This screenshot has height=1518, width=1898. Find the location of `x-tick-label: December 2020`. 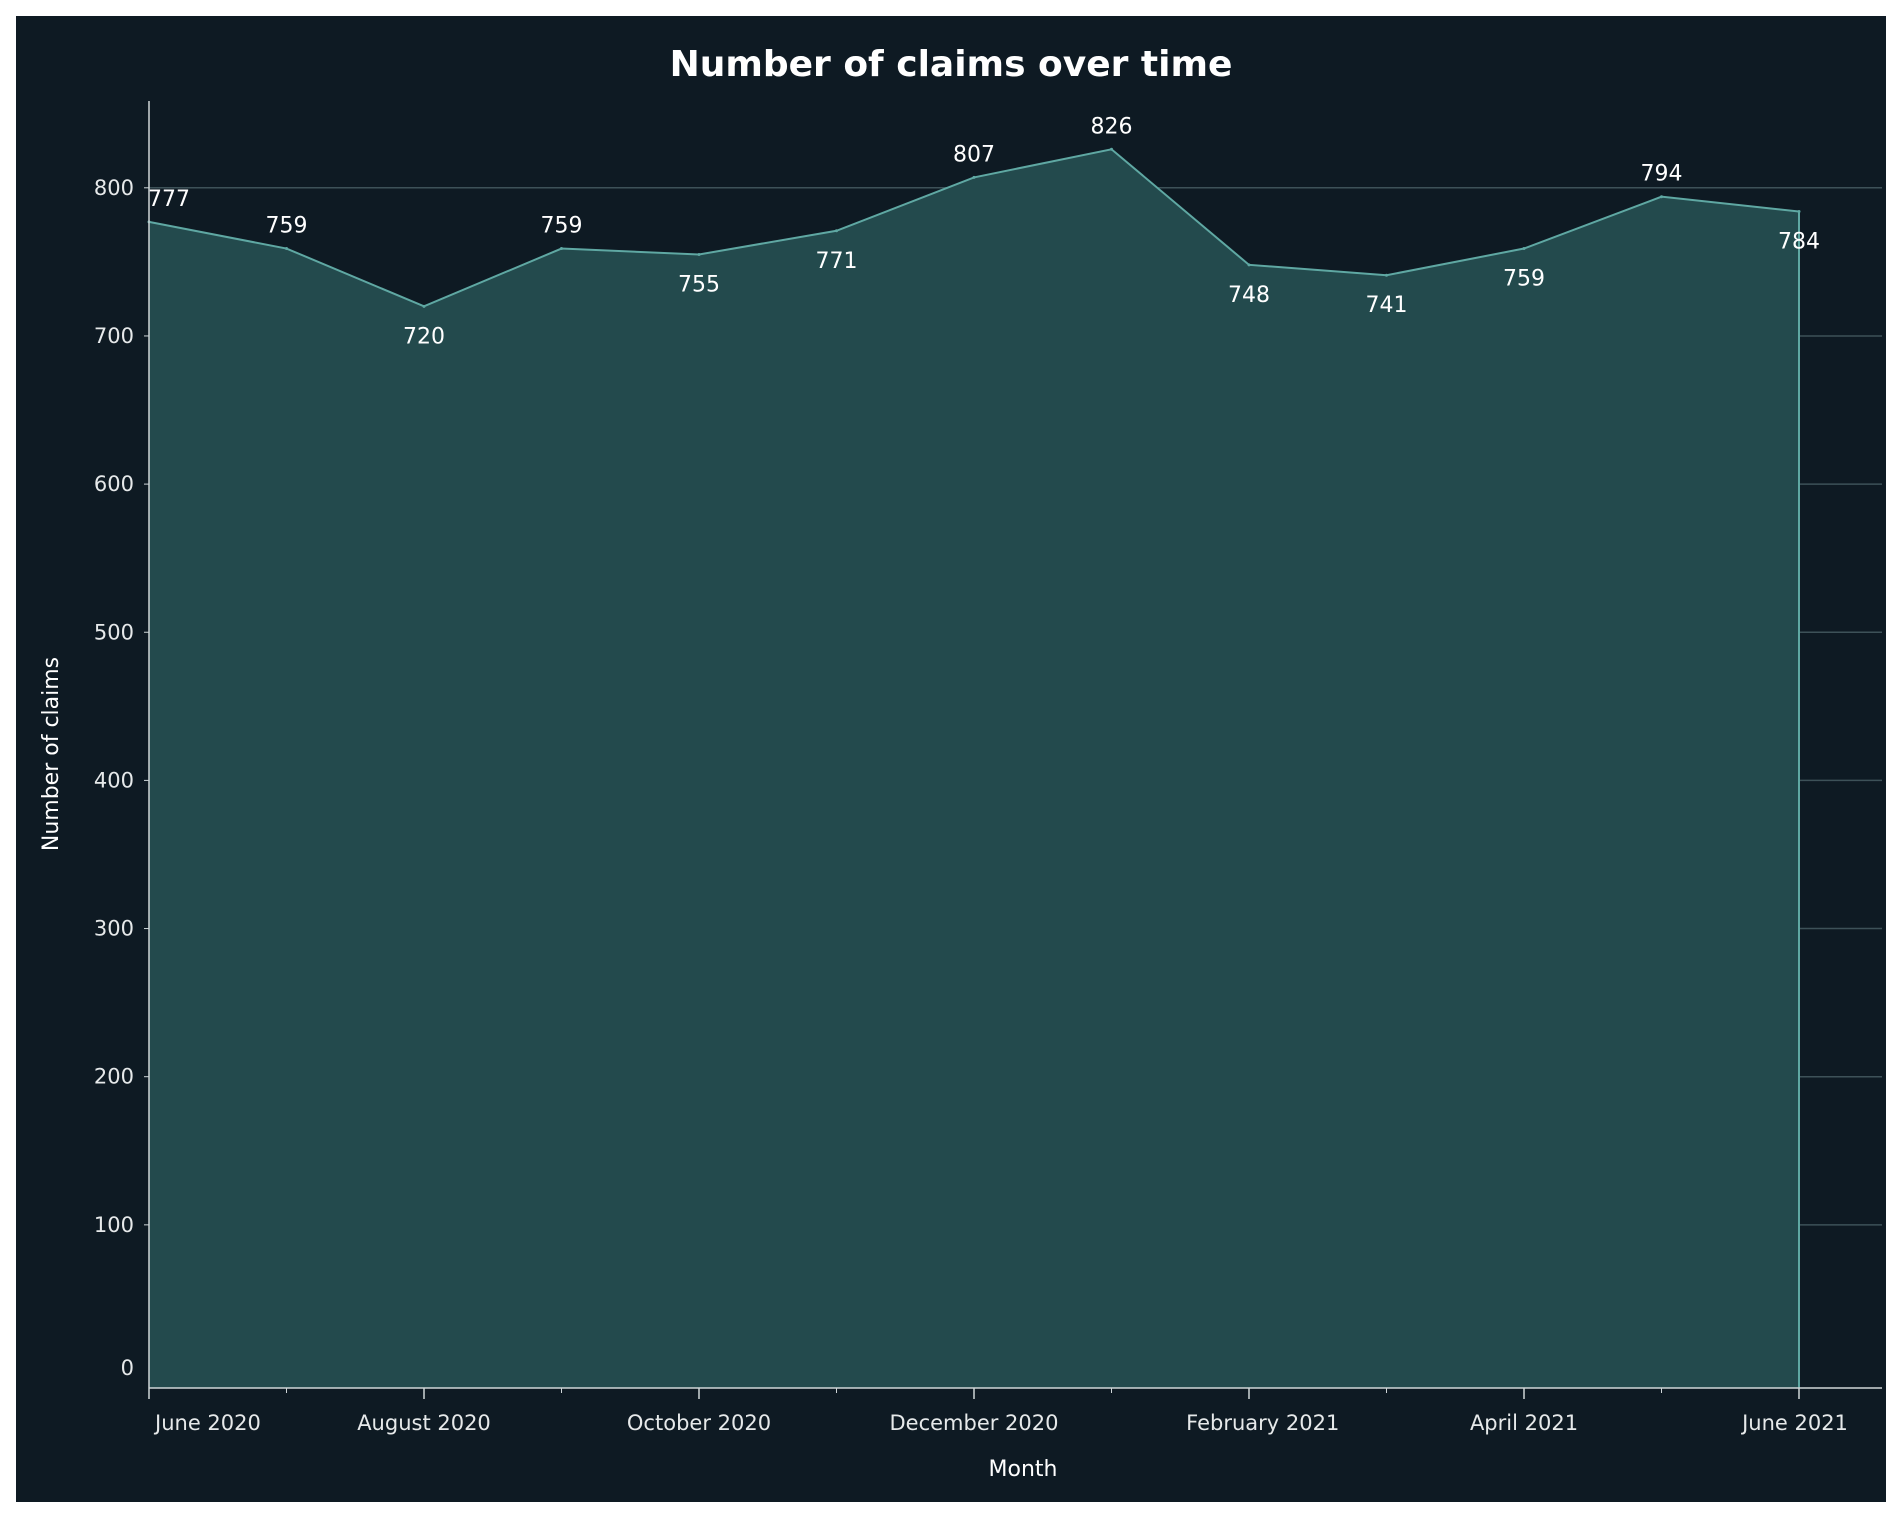

x-tick-label: December 2020 is located at coordinates (973, 1423).